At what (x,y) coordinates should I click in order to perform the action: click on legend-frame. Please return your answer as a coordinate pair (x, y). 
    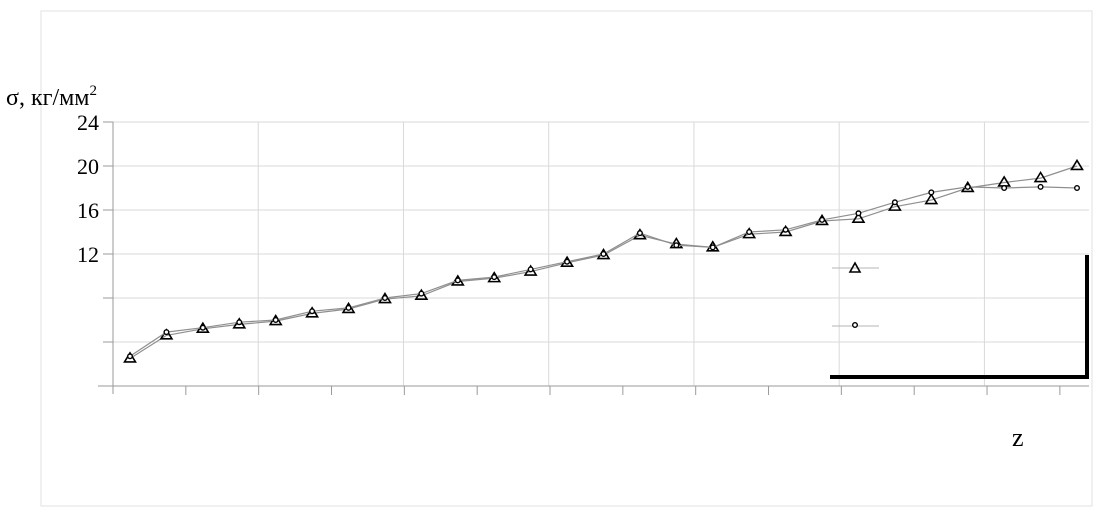
    Looking at the image, I should click on (959, 317).